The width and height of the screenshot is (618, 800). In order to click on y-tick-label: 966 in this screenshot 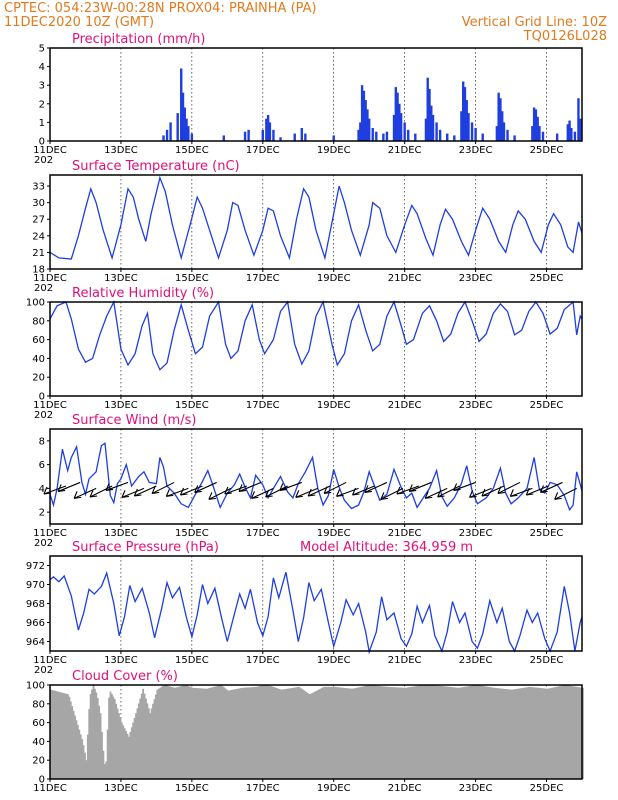, I will do `click(35, 623)`.